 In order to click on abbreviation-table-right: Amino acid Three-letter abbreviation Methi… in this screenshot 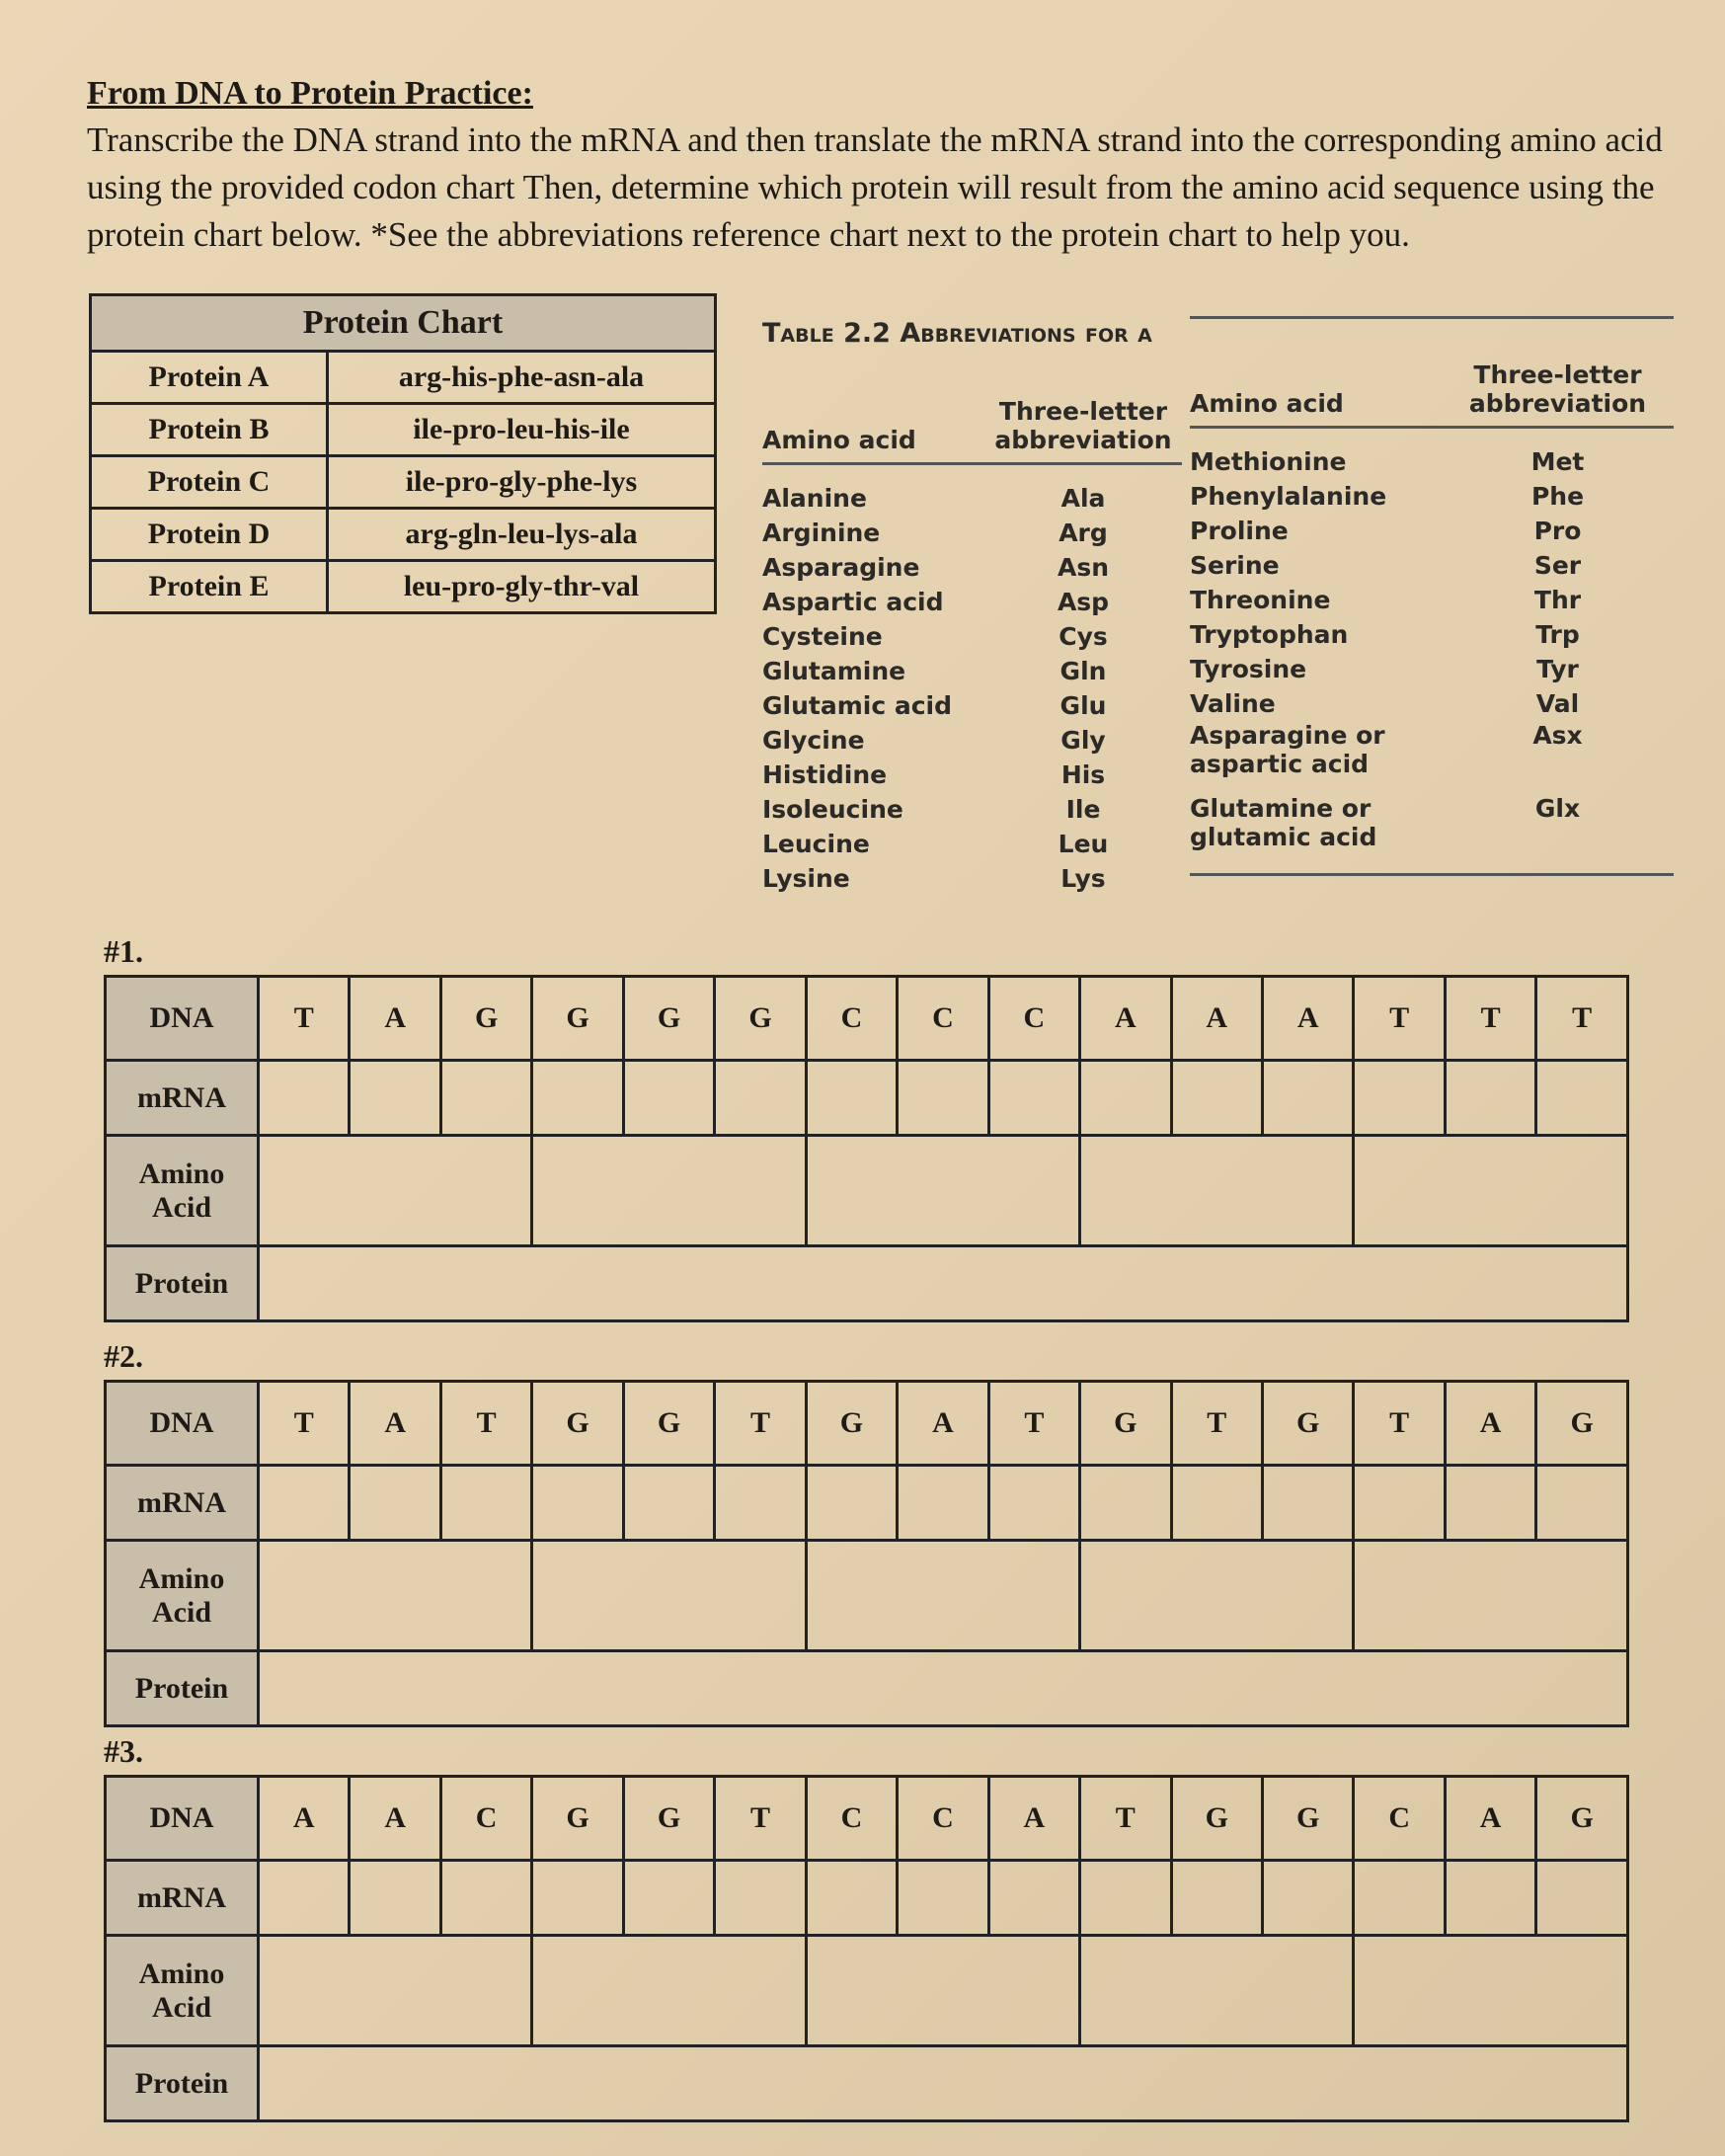, I will do `click(1432, 596)`.